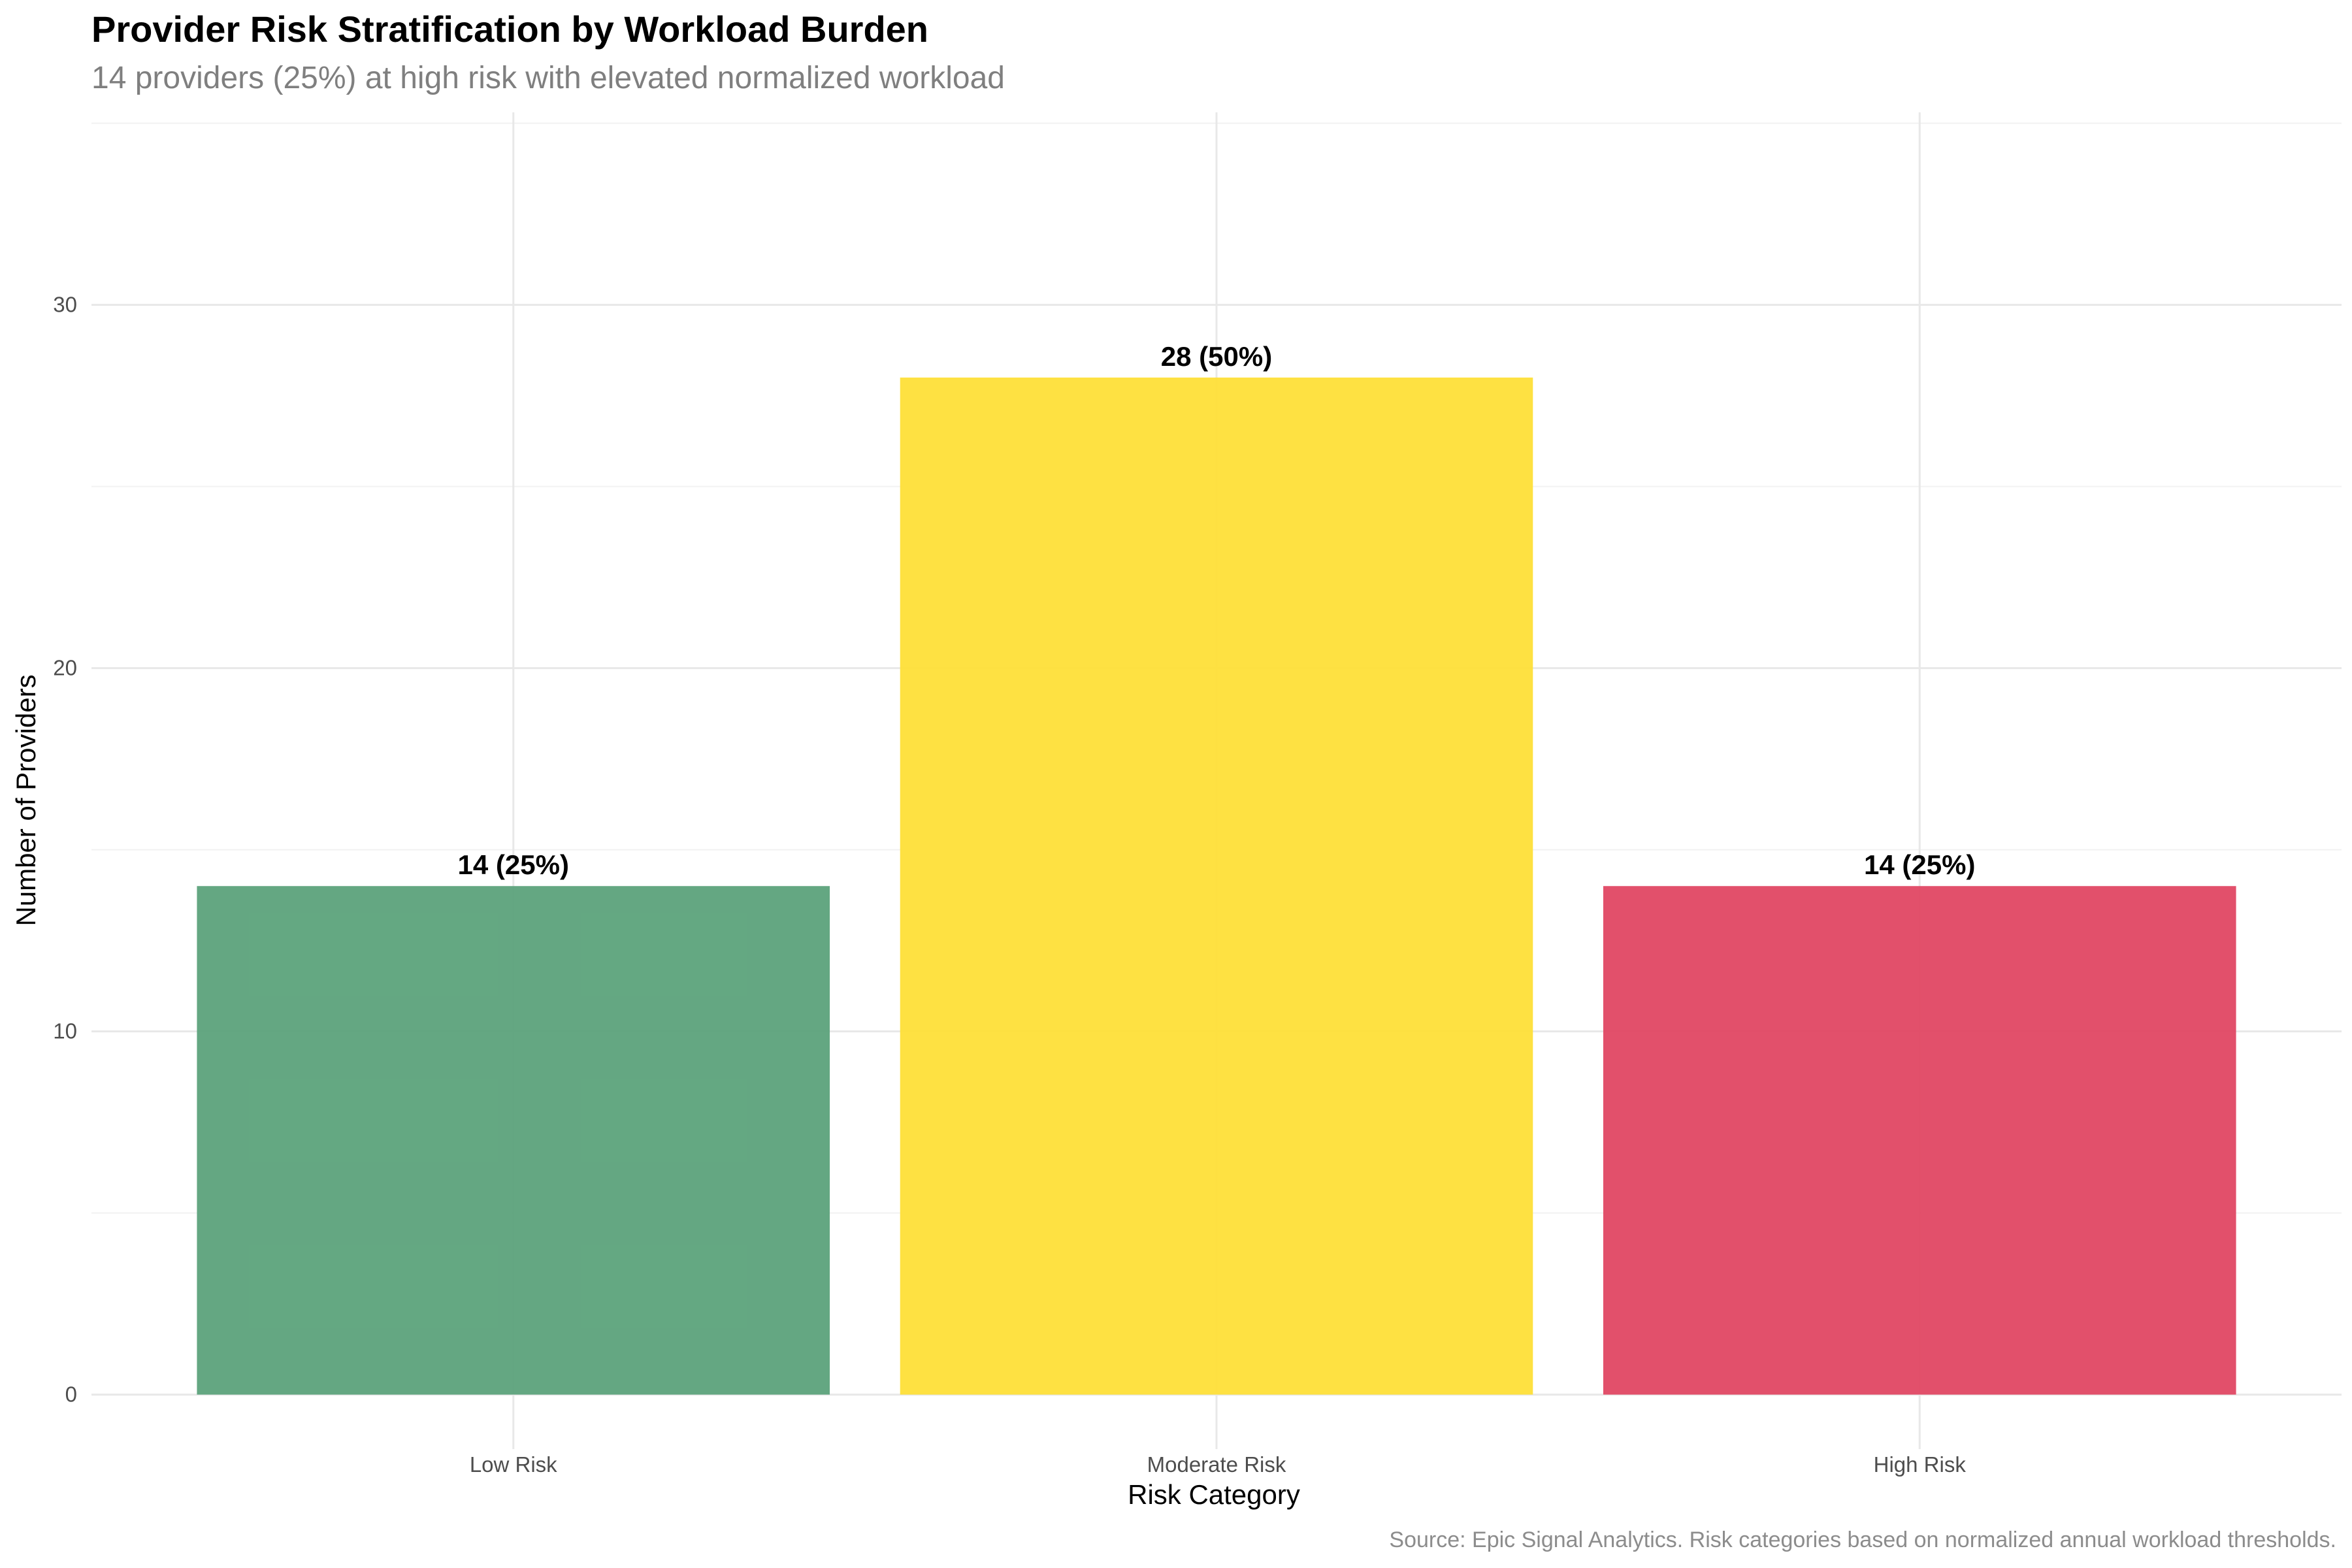 The height and width of the screenshot is (1568, 2352). I want to click on bar-high-risk, so click(1919, 1140).